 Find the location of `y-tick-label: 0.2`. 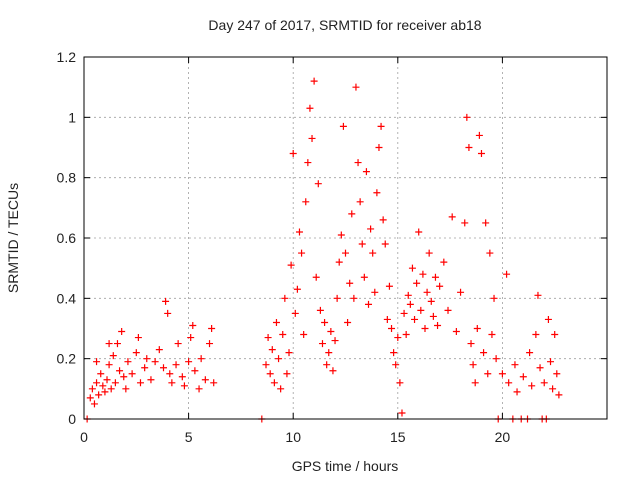

y-tick-label: 0.2 is located at coordinates (67, 359).